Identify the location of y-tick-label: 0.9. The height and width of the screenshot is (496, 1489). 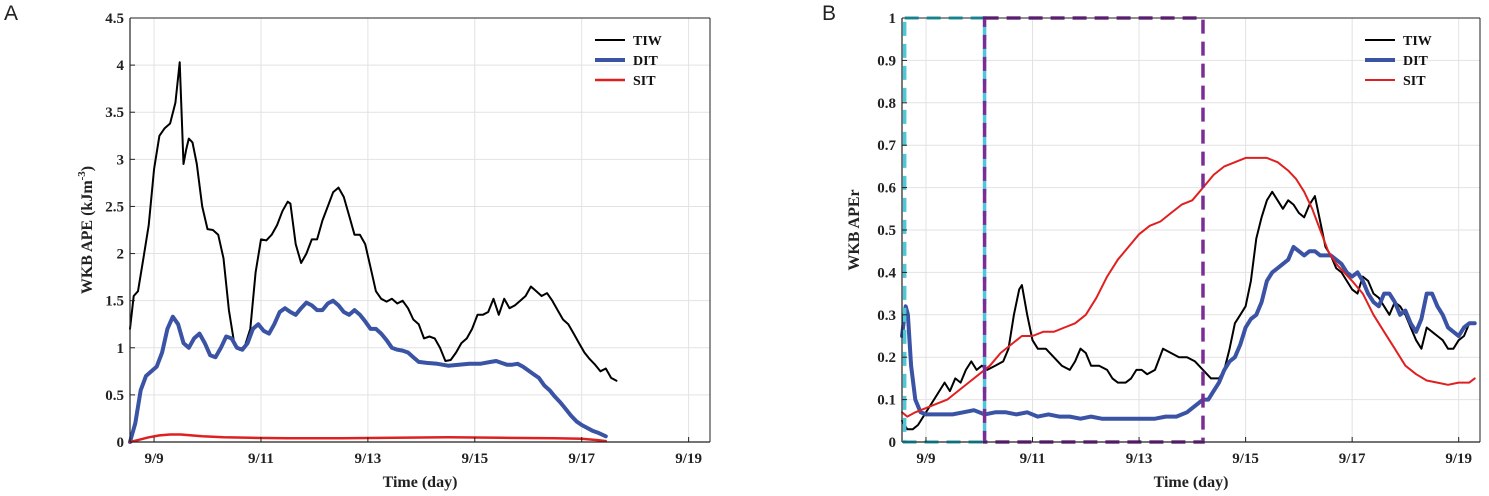
(886, 61).